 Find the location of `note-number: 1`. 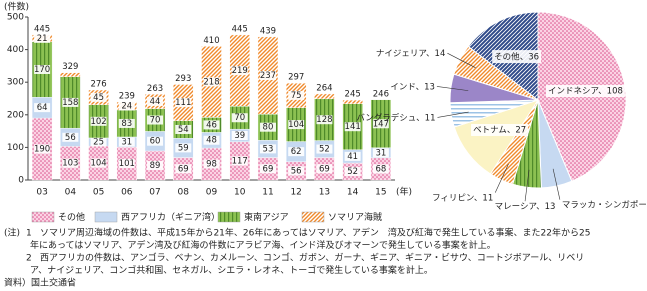

note-number: 1 is located at coordinates (29, 234).